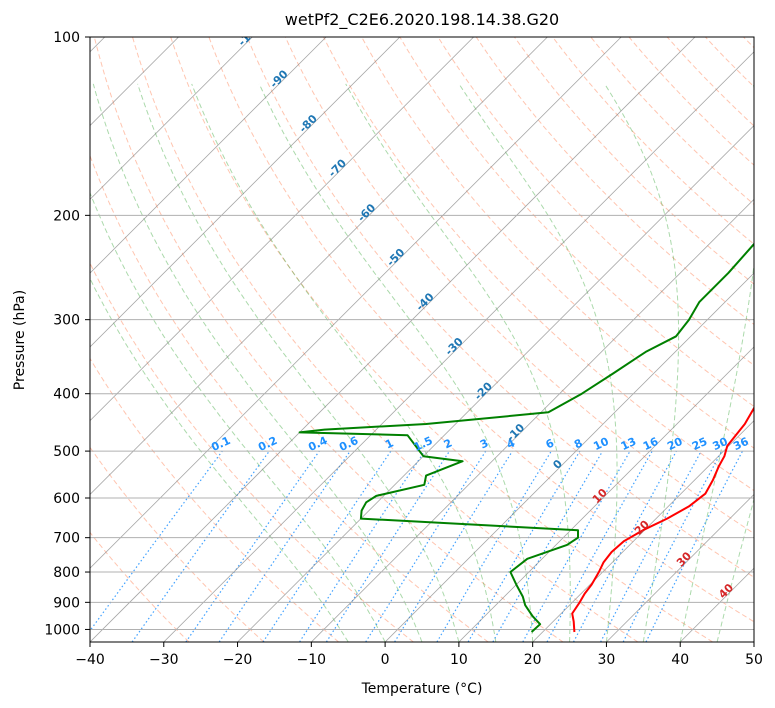 The image size is (775, 708). I want to click on isotherm-label: -100, so click(250, 34).